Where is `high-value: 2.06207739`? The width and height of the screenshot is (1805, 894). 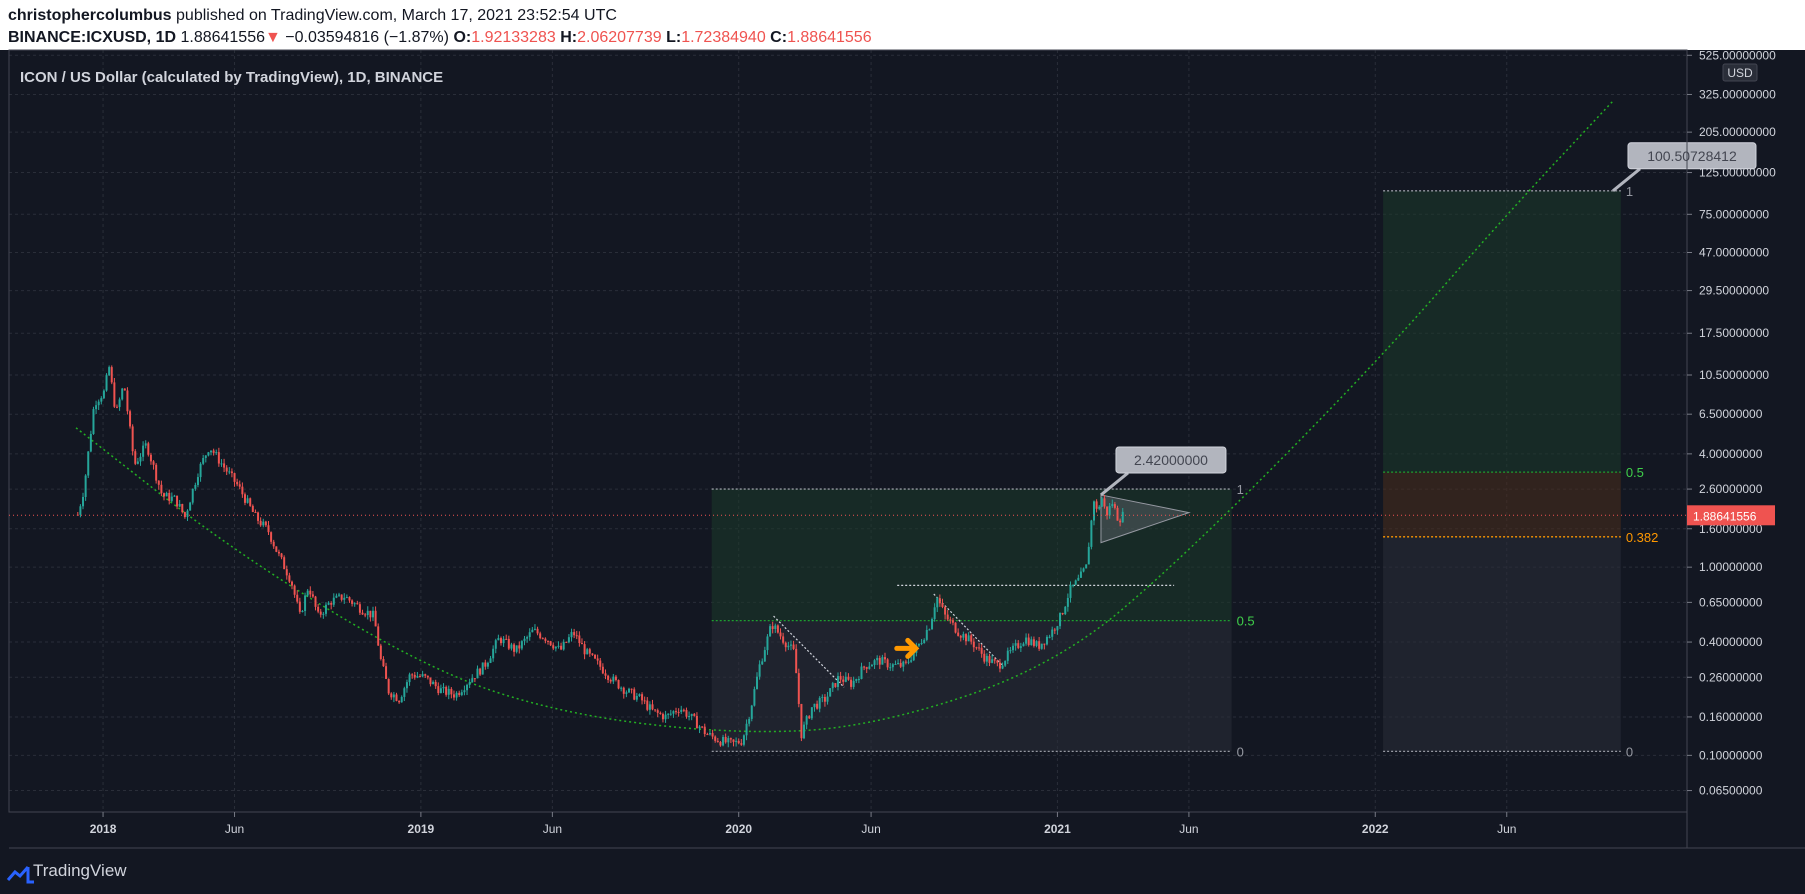 high-value: 2.06207739 is located at coordinates (619, 37).